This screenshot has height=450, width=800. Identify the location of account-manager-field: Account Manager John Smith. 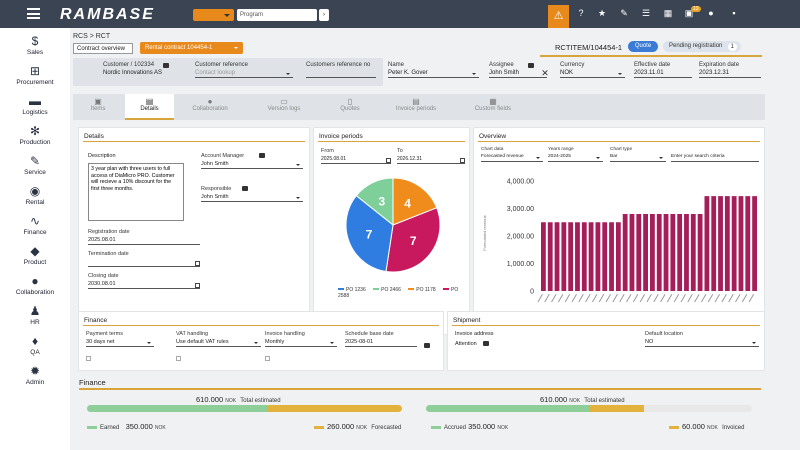
(252, 161).